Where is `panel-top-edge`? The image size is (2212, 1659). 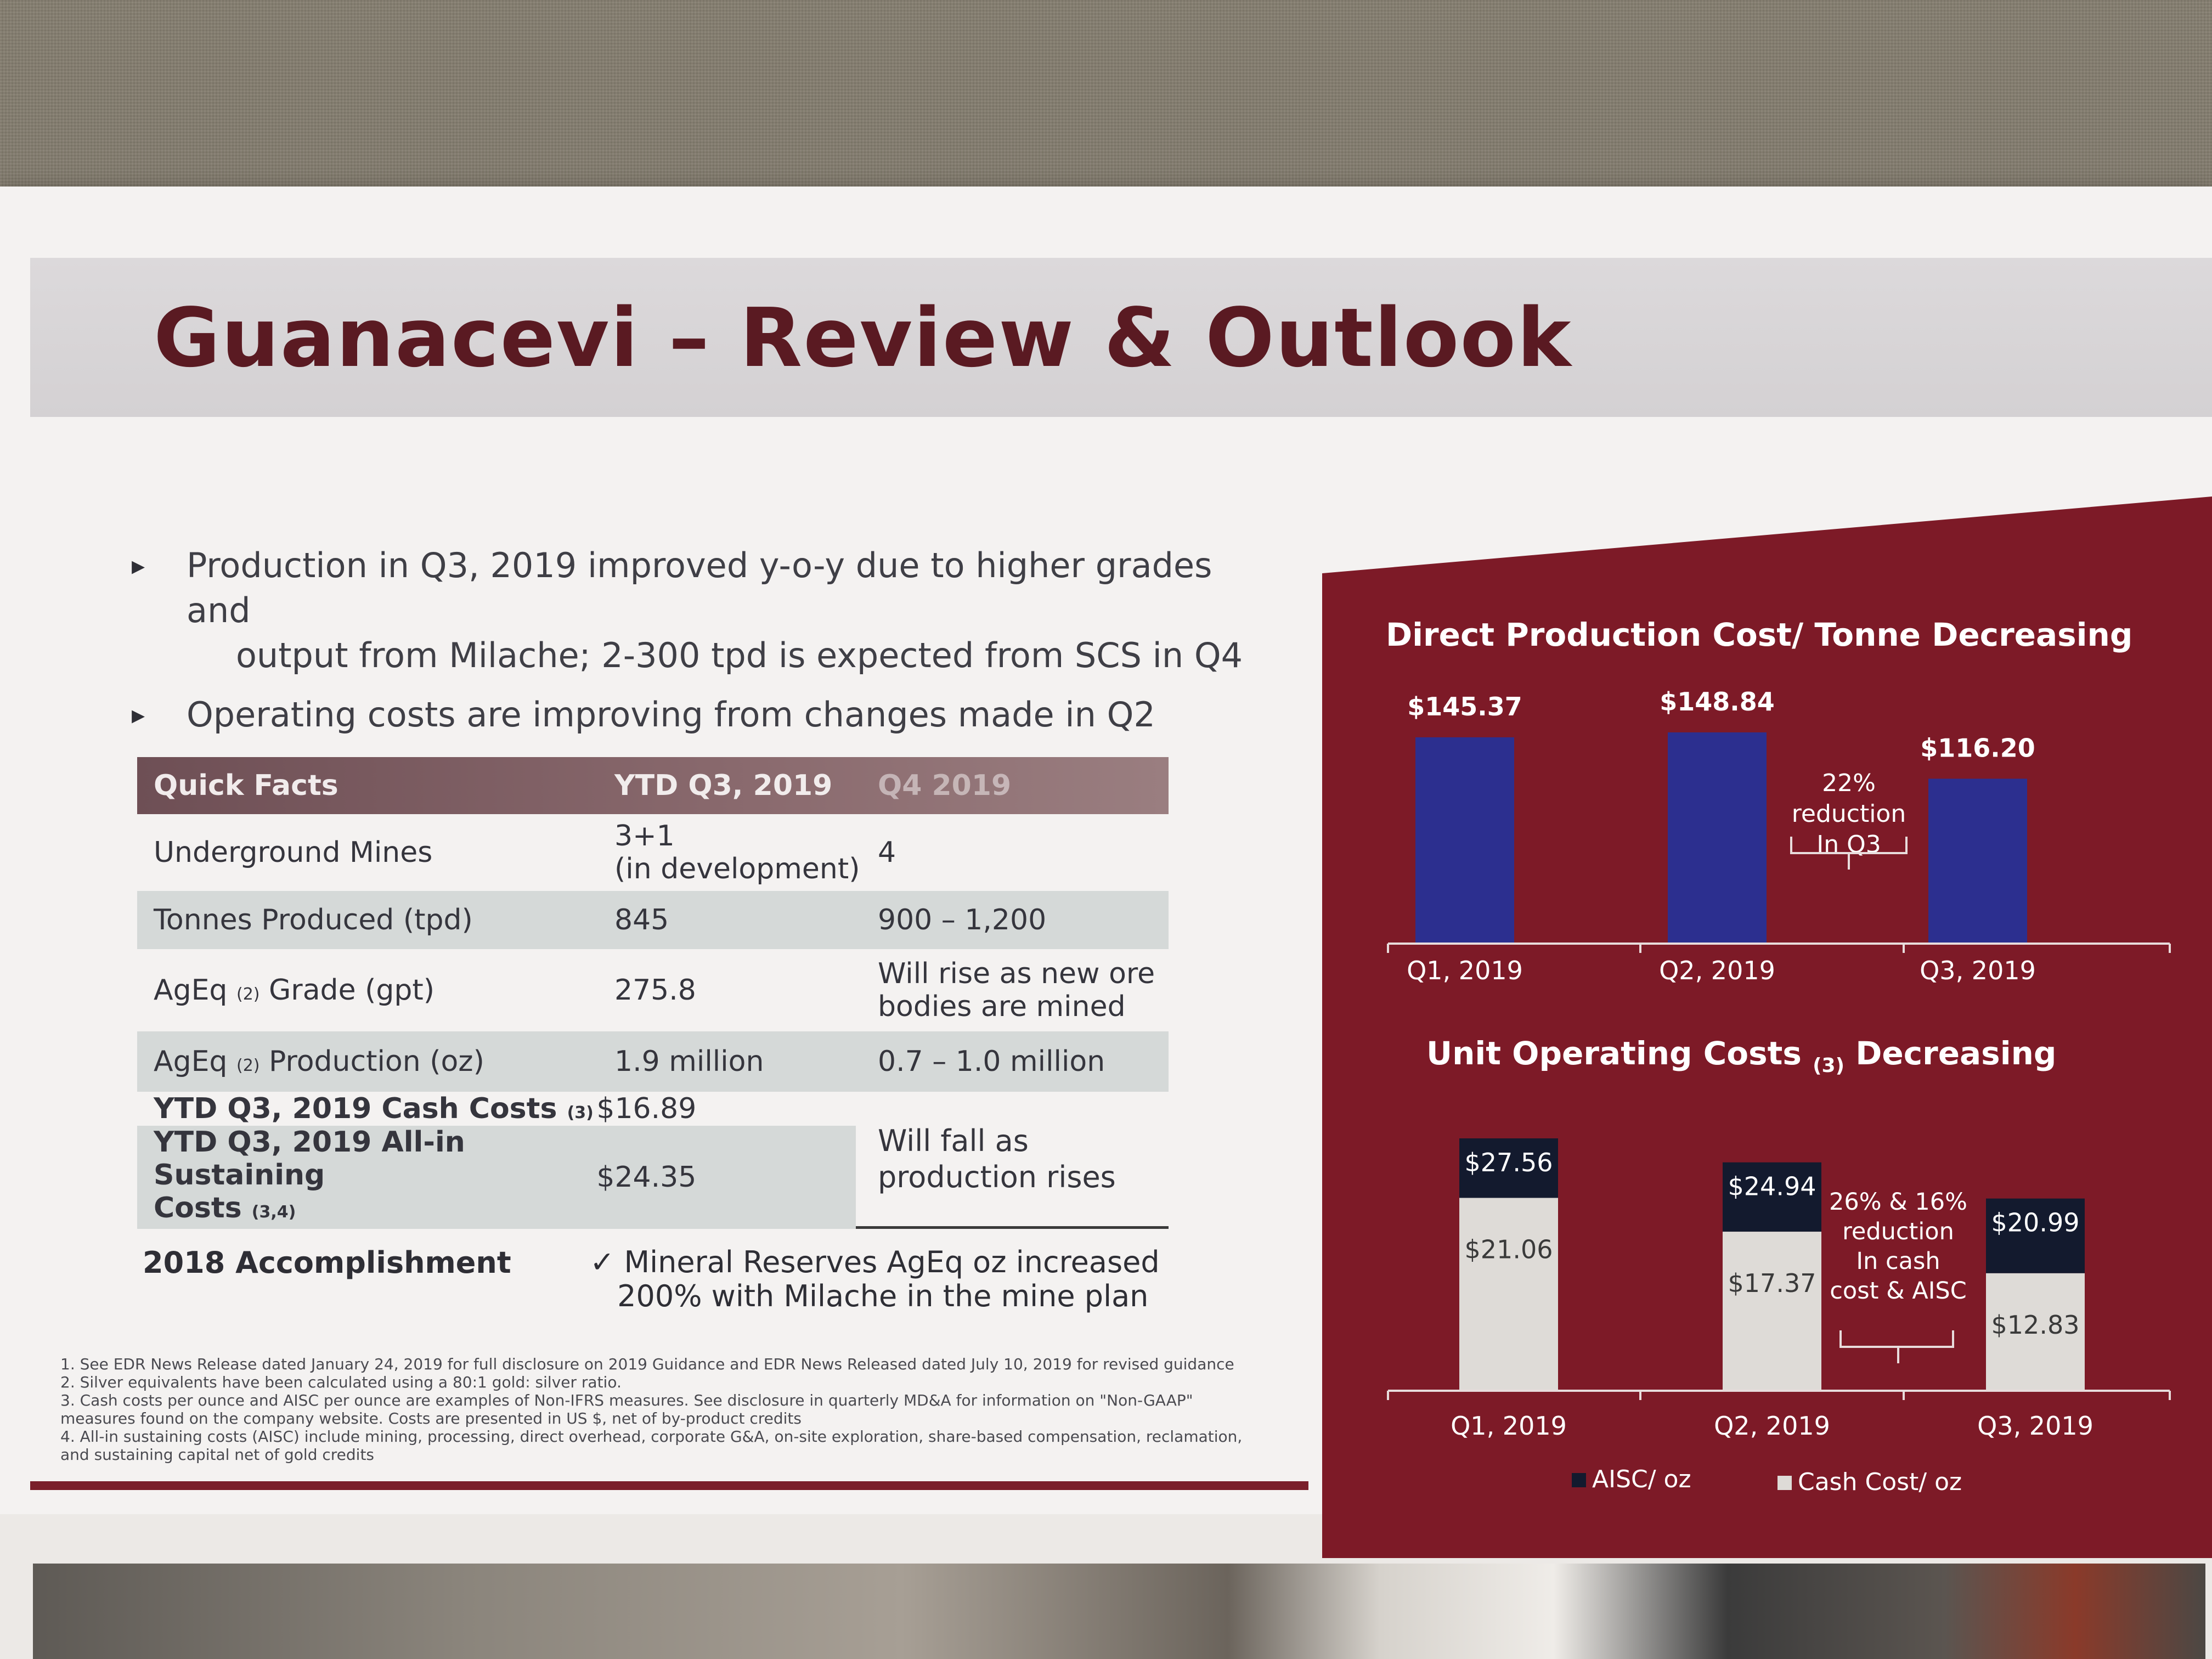 panel-top-edge is located at coordinates (1767, 534).